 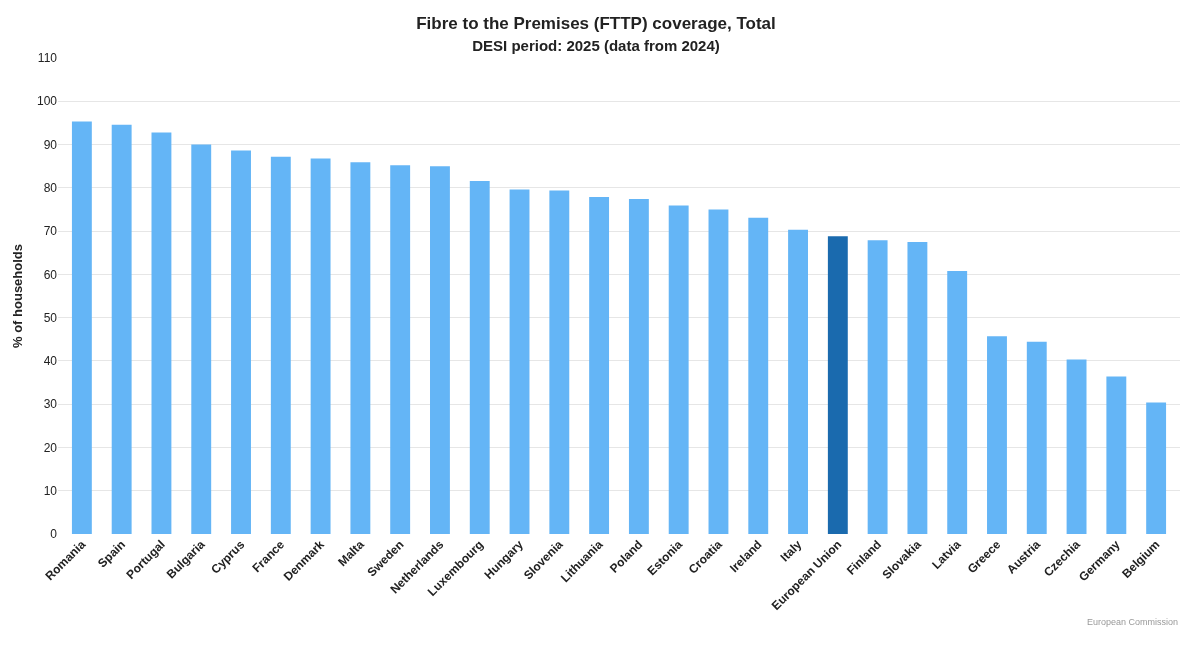 What do you see at coordinates (50, 188) in the screenshot?
I see `y-tick-label: 80` at bounding box center [50, 188].